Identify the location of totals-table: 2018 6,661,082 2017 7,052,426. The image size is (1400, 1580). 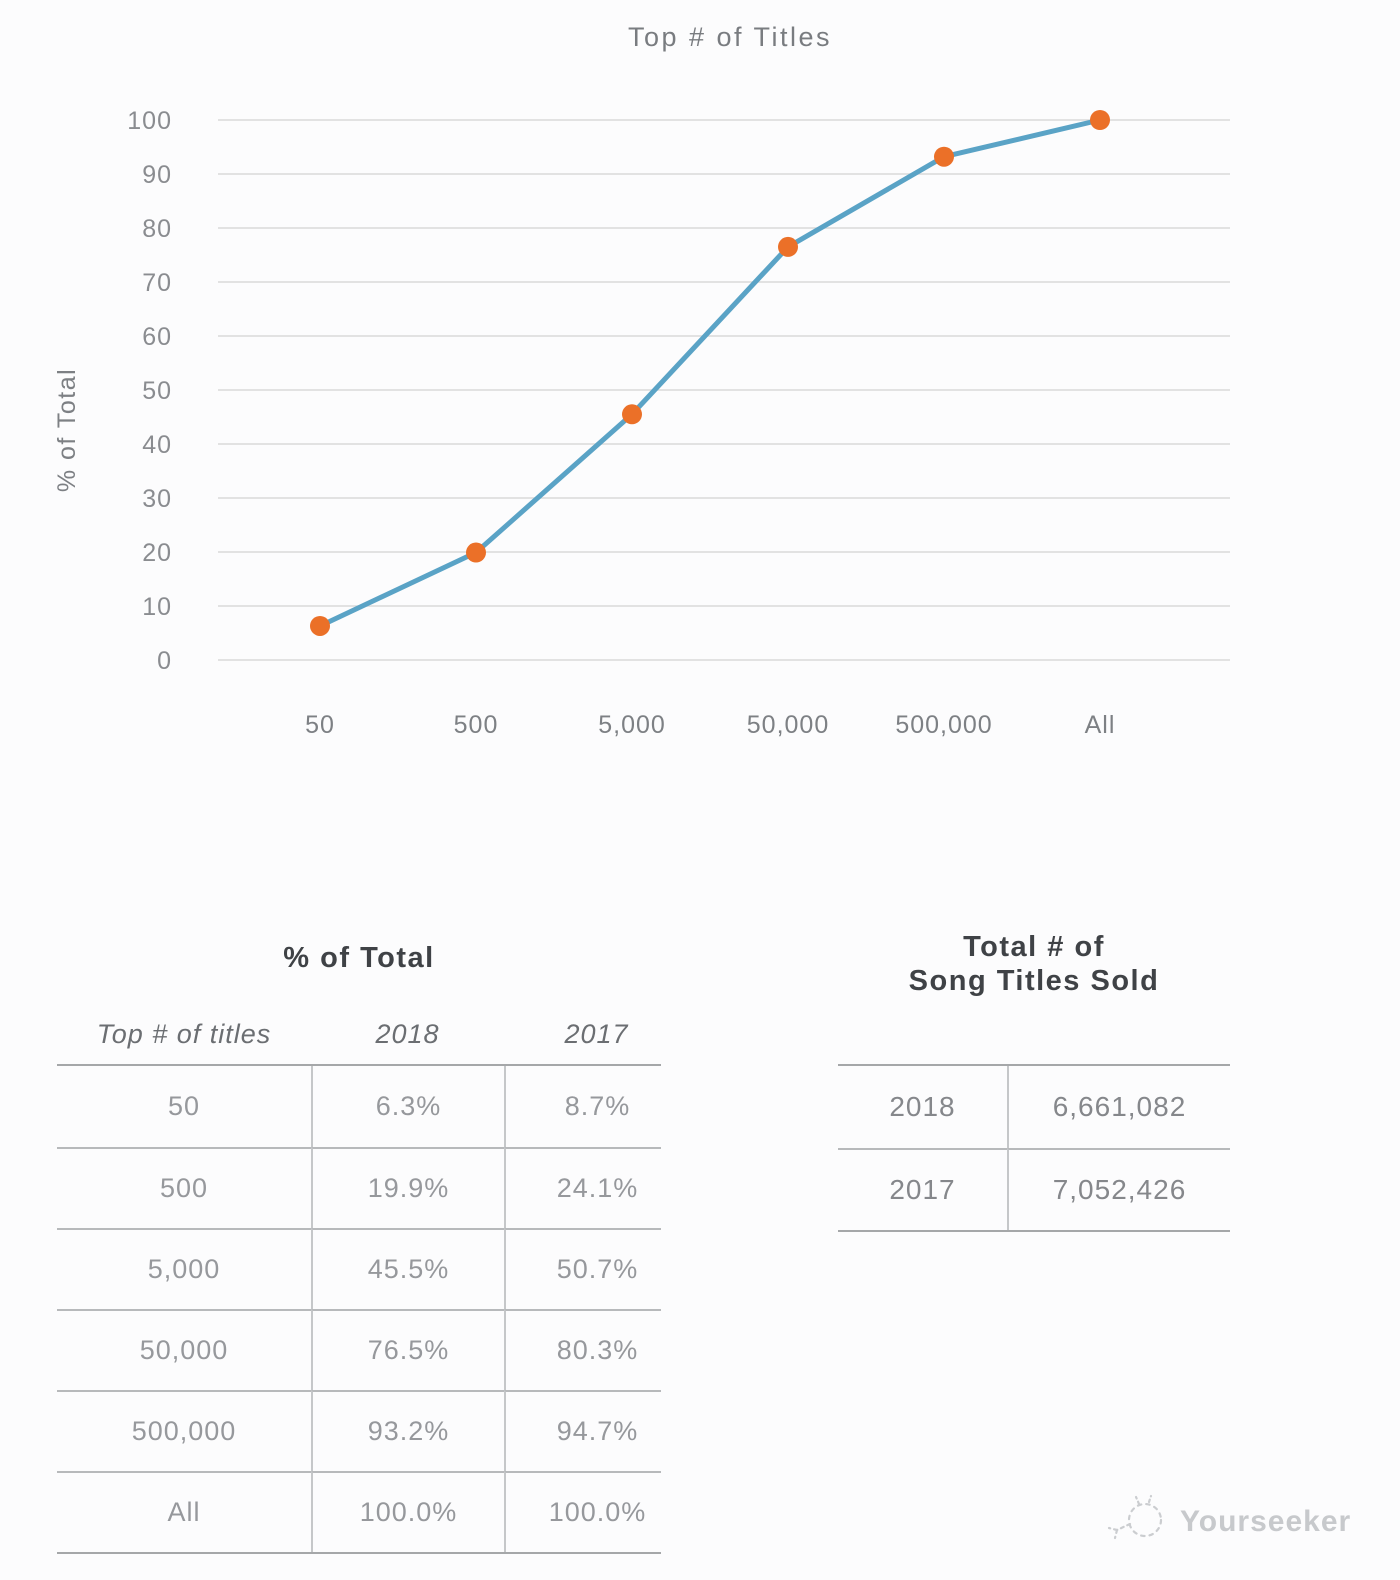
(1034, 1148).